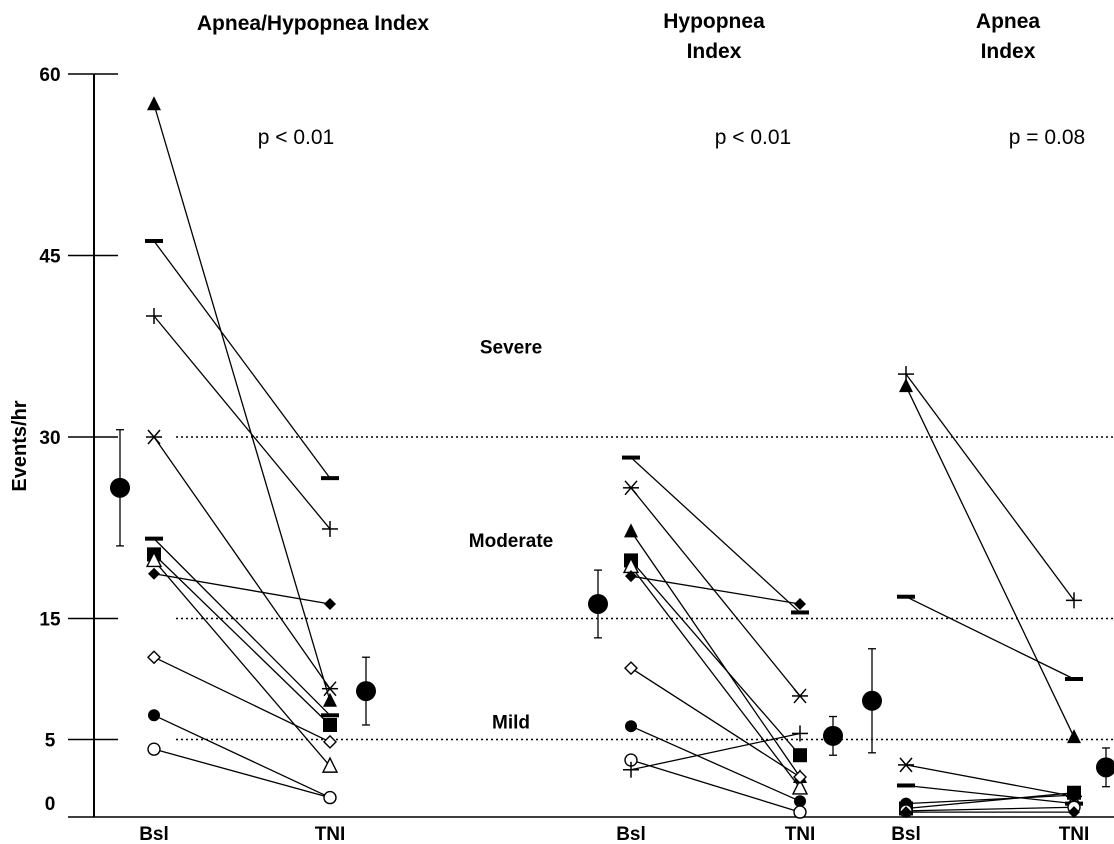 The width and height of the screenshot is (1114, 844). Describe the element at coordinates (330, 603) in the screenshot. I see `panel-1-subject-8-tni-marker` at that location.